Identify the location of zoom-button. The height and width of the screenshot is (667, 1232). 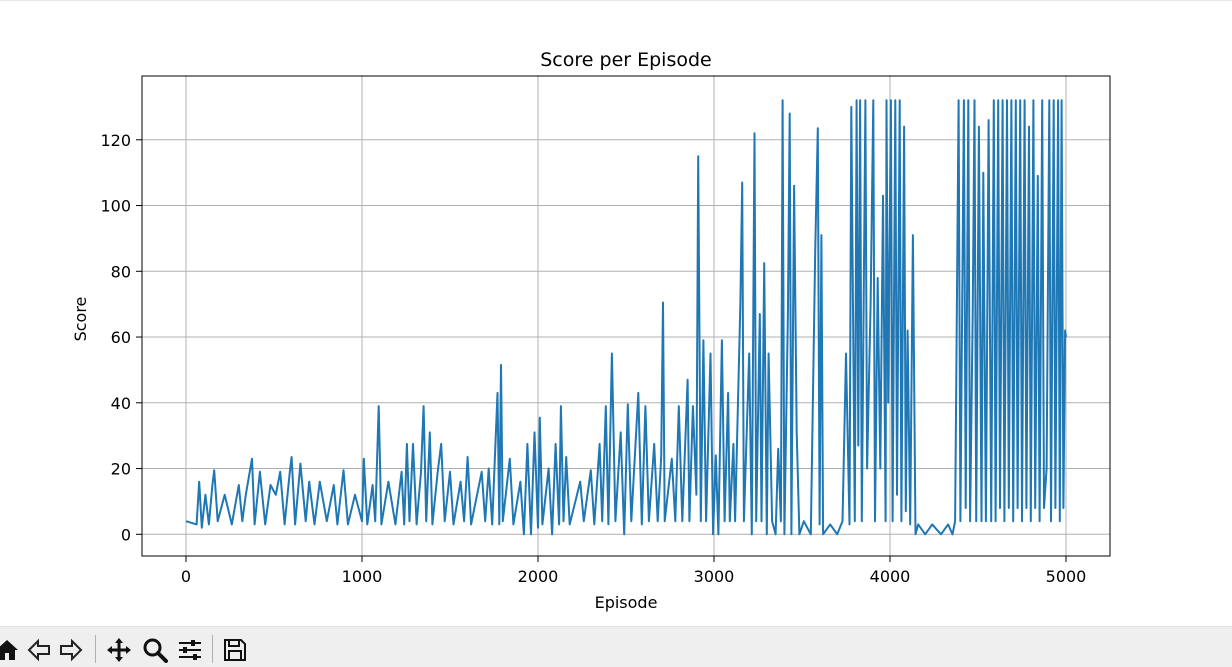
(155, 650).